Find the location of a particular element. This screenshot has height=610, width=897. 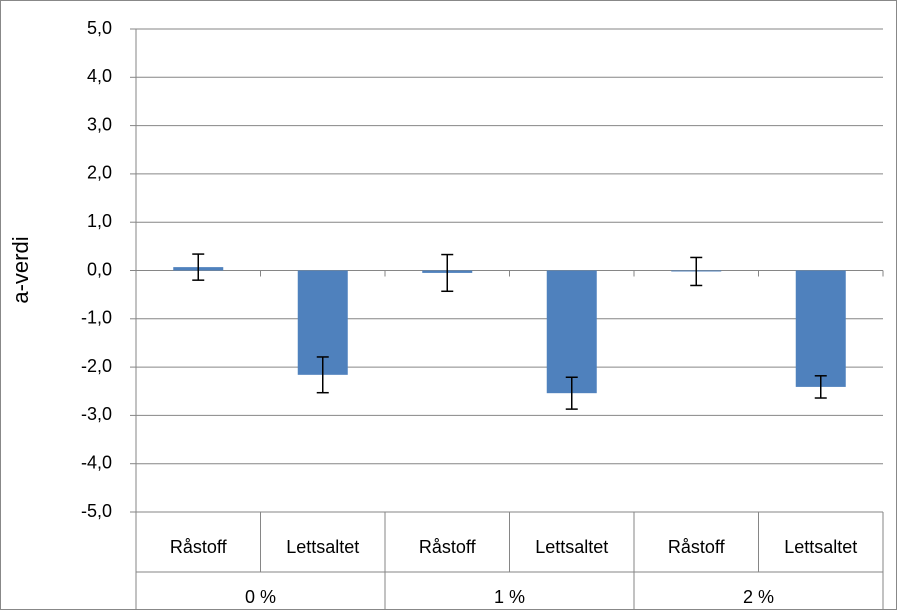

y-tick-label: 5,0 is located at coordinates (99, 28).